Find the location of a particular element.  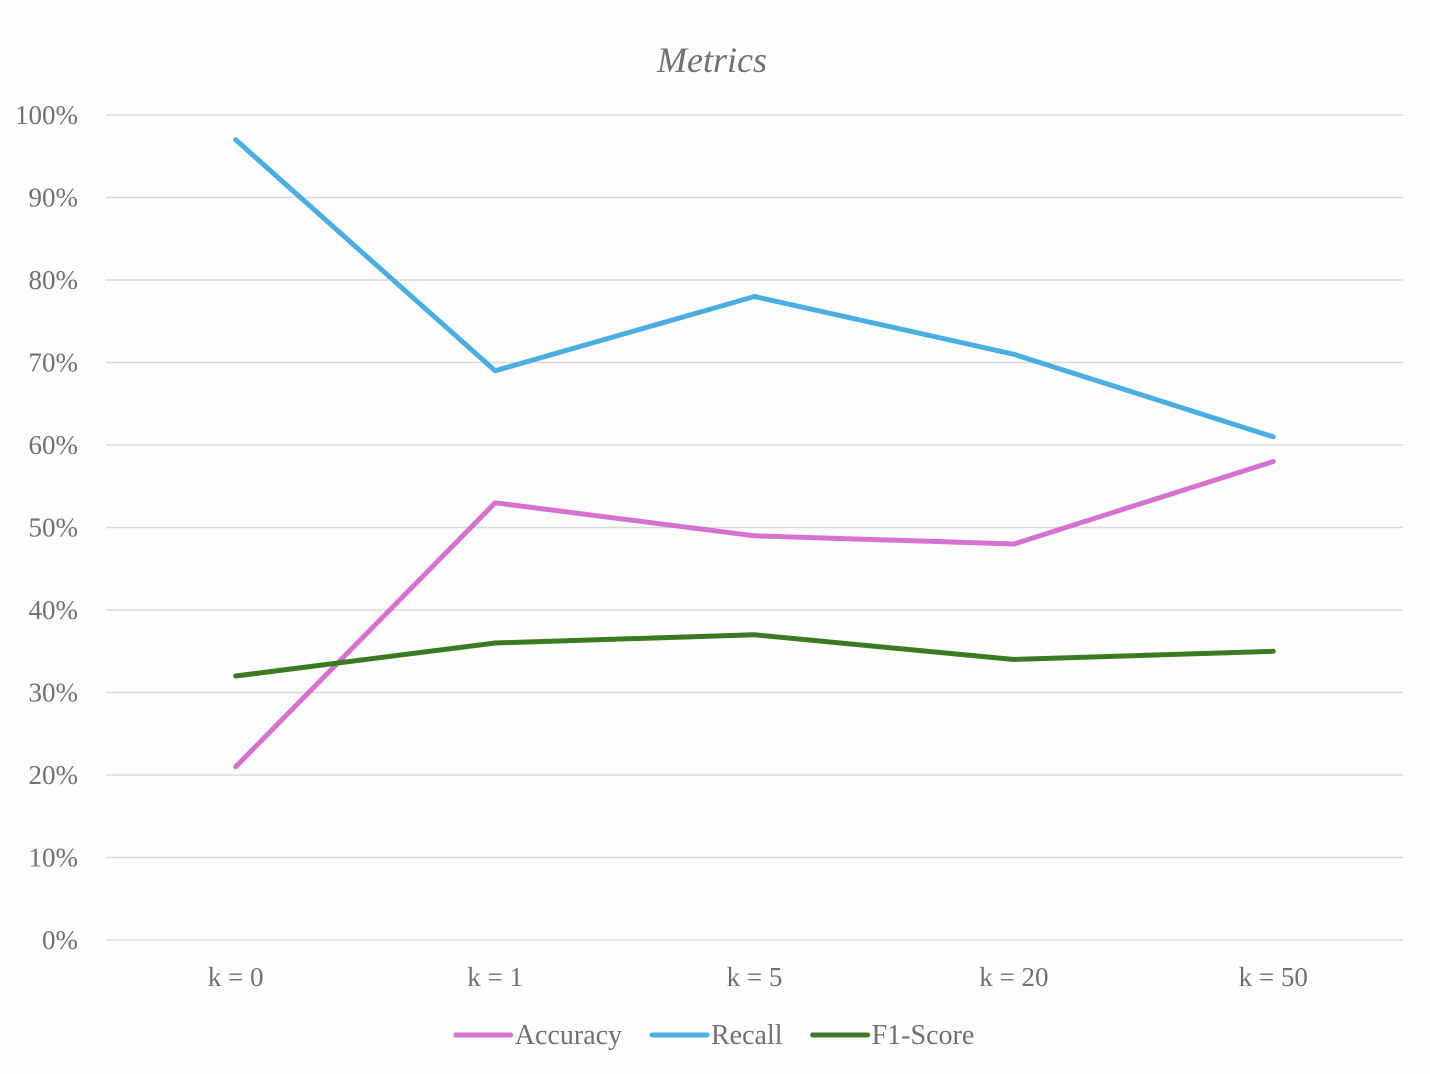

x-tick-label: k = 1 is located at coordinates (495, 977).